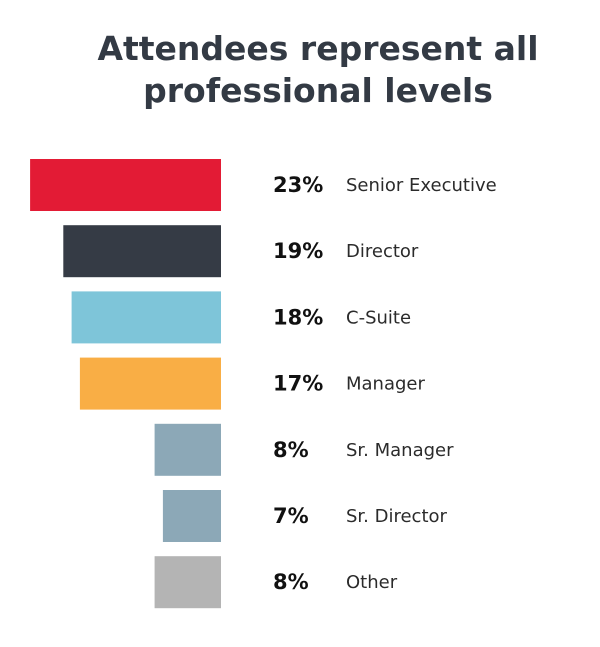 This screenshot has height=647, width=600. Describe the element at coordinates (378, 317) in the screenshot. I see `category-label-c-suite: C-Suite` at that location.